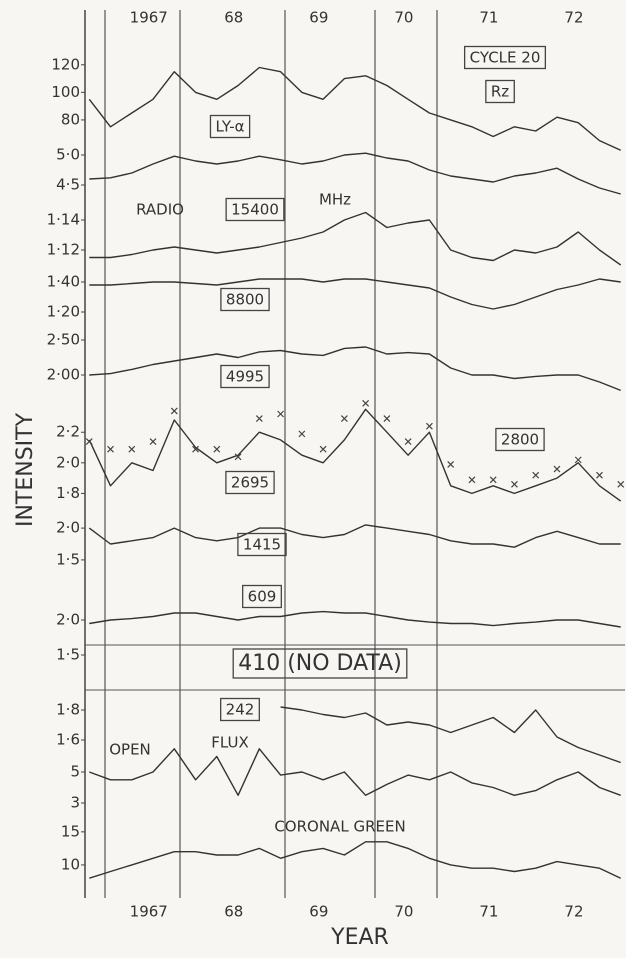 Image resolution: width=626 pixels, height=958 pixels. I want to click on panel-label: 609, so click(262, 597).